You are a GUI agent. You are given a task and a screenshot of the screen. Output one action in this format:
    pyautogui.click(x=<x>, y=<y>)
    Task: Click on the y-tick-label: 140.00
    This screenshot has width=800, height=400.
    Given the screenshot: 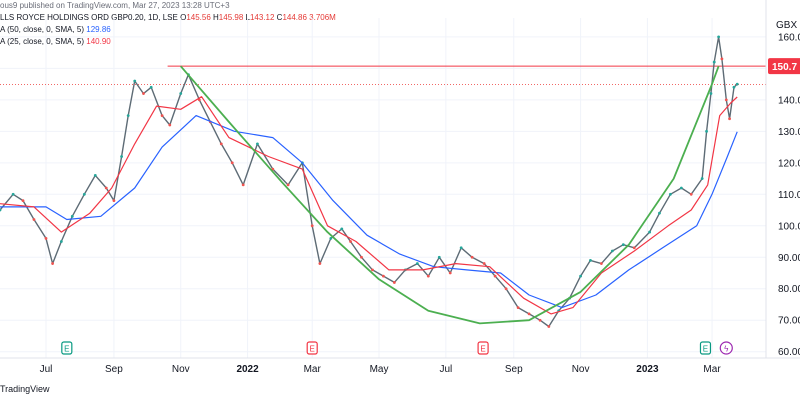 What is the action you would take?
    pyautogui.click(x=789, y=100)
    